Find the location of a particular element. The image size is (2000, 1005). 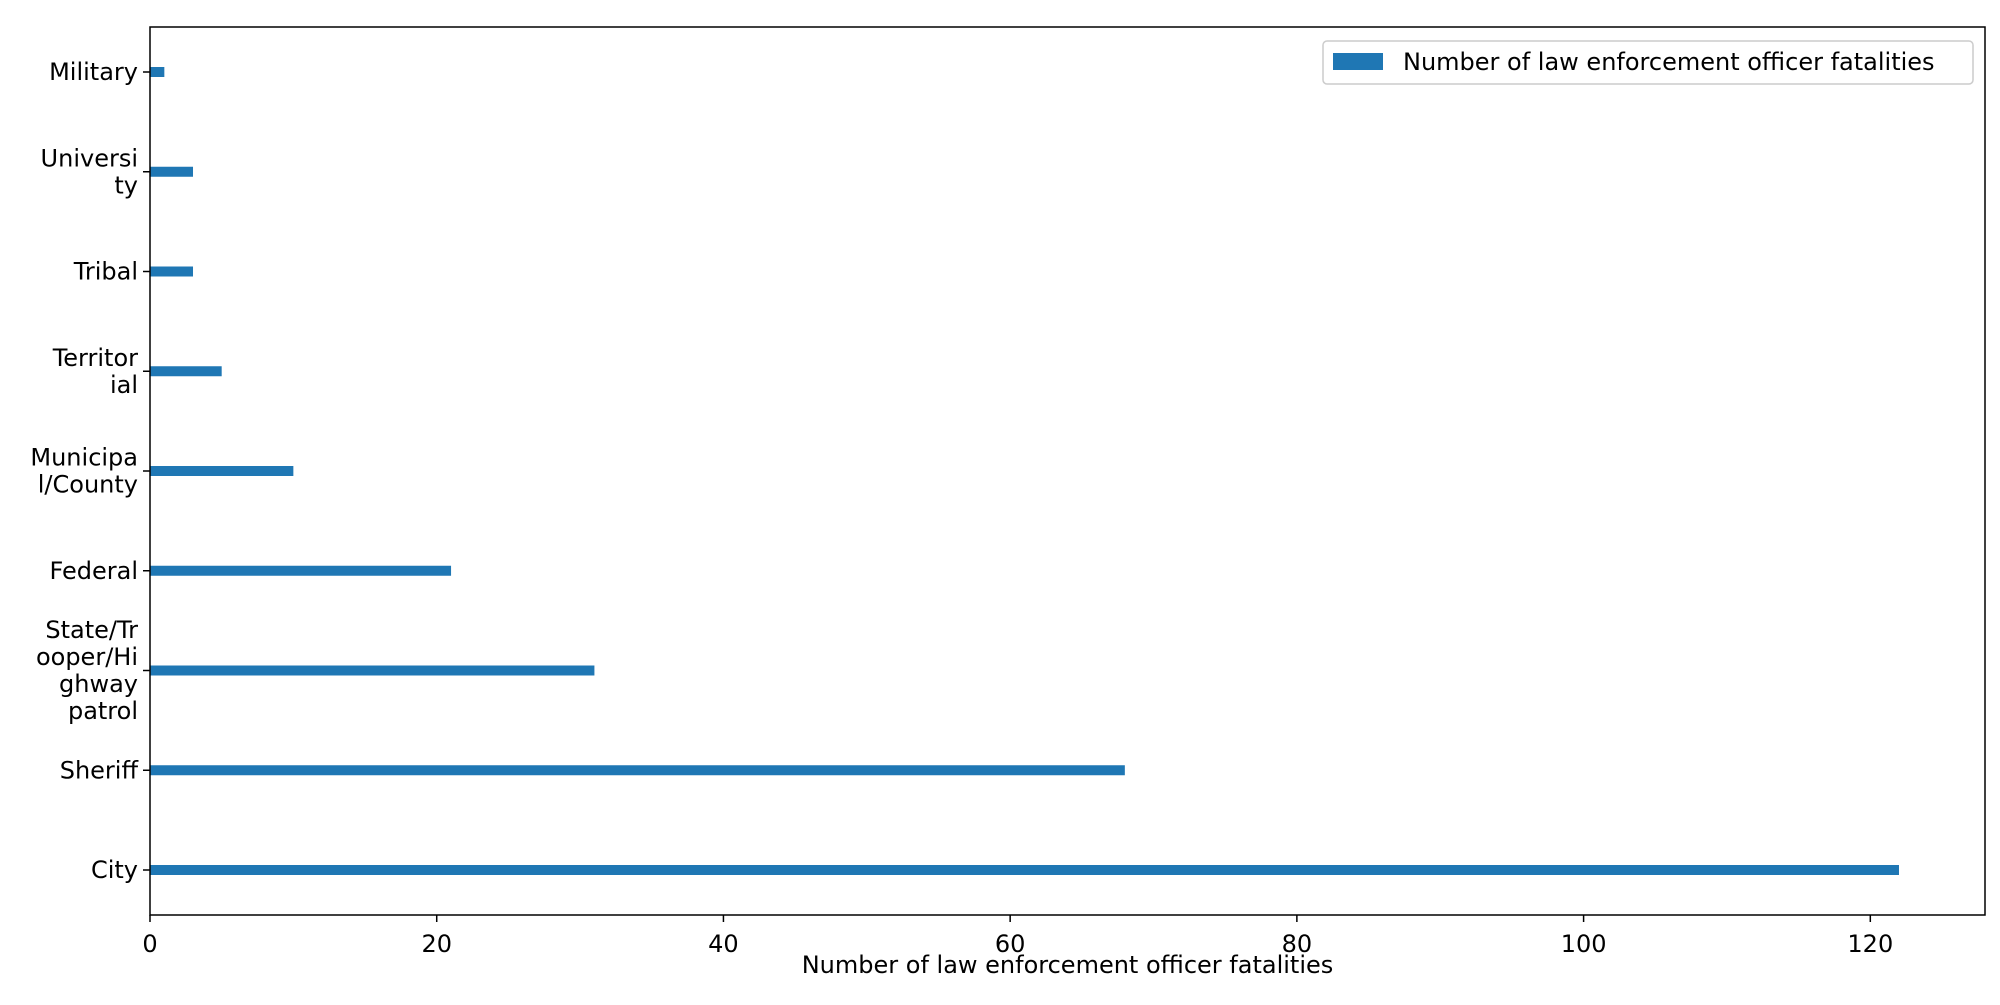

y-tick-label: Tribal is located at coordinates (105, 272).